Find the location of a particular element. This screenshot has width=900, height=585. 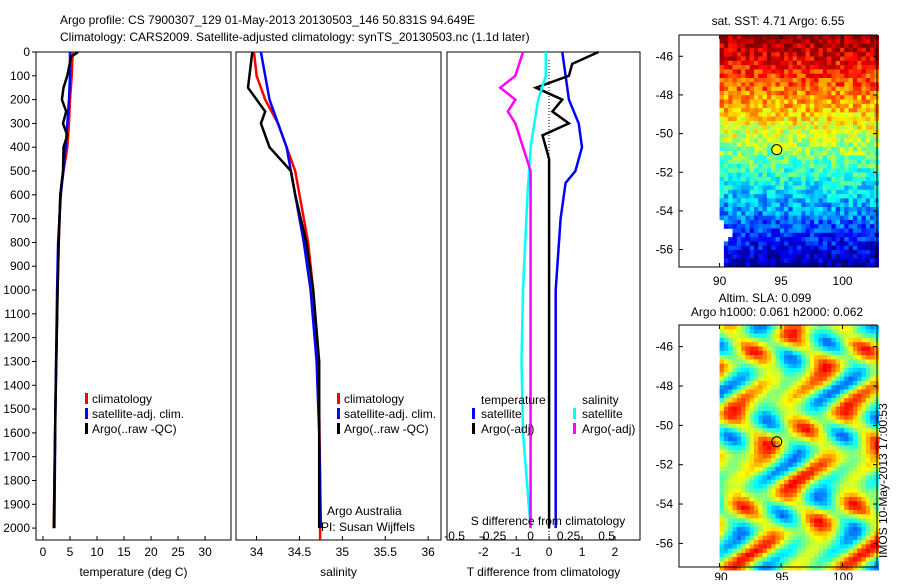

legend-title-salinity: salinity is located at coordinates (600, 400).